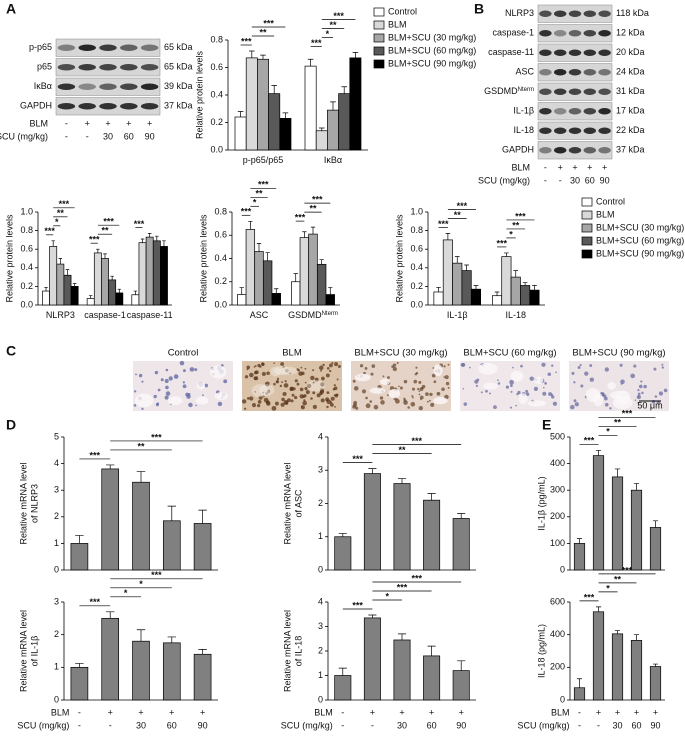 The height and width of the screenshot is (744, 685). I want to click on panel-letter: D, so click(11, 425).